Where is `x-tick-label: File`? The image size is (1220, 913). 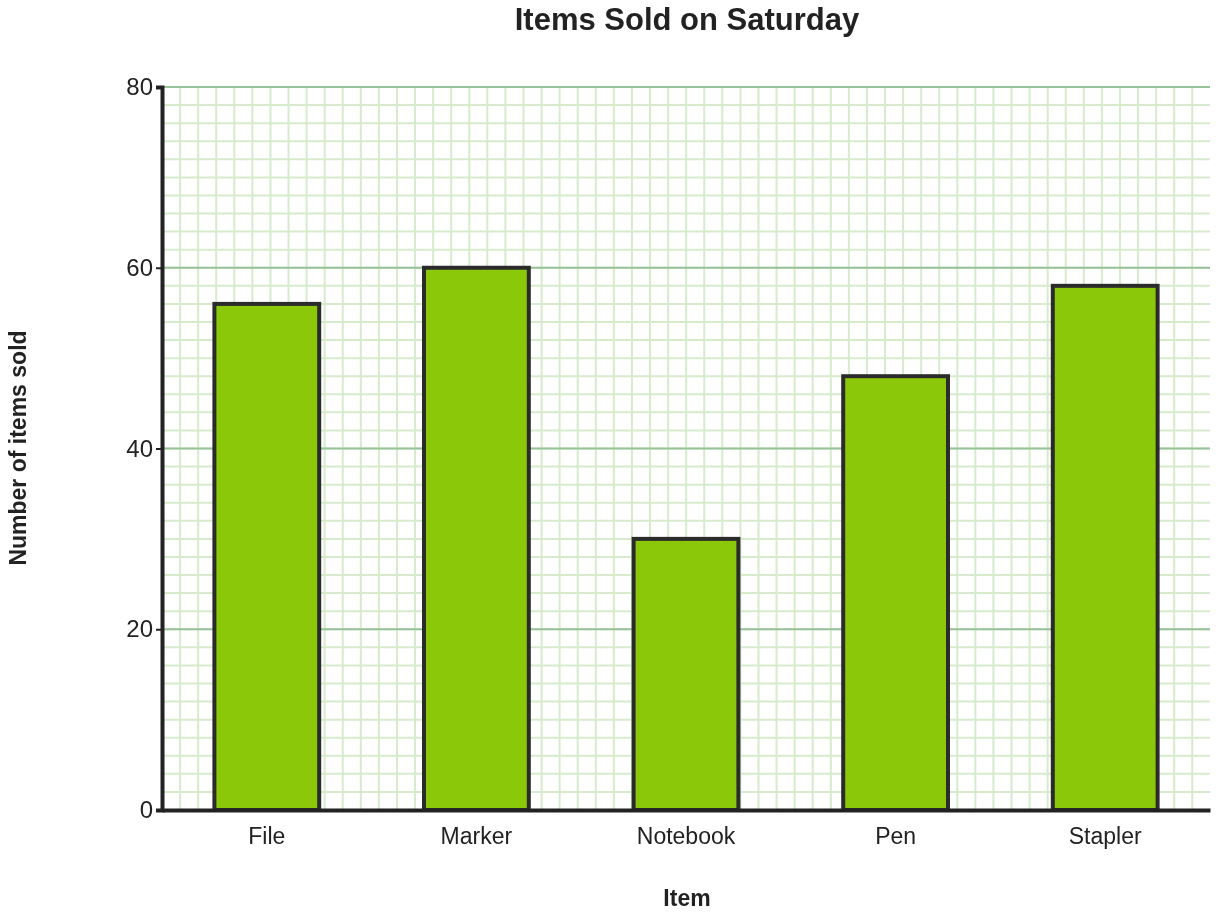
x-tick-label: File is located at coordinates (267, 836).